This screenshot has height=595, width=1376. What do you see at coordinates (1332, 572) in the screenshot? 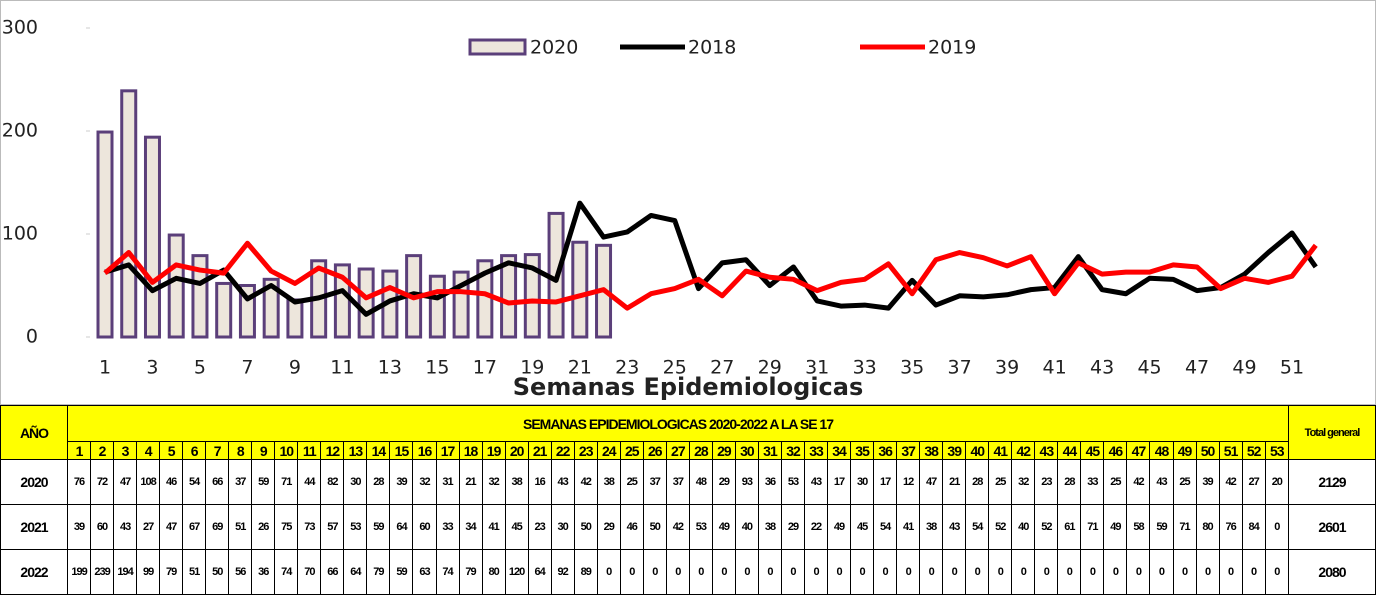
I see `table-cell: 2080` at bounding box center [1332, 572].